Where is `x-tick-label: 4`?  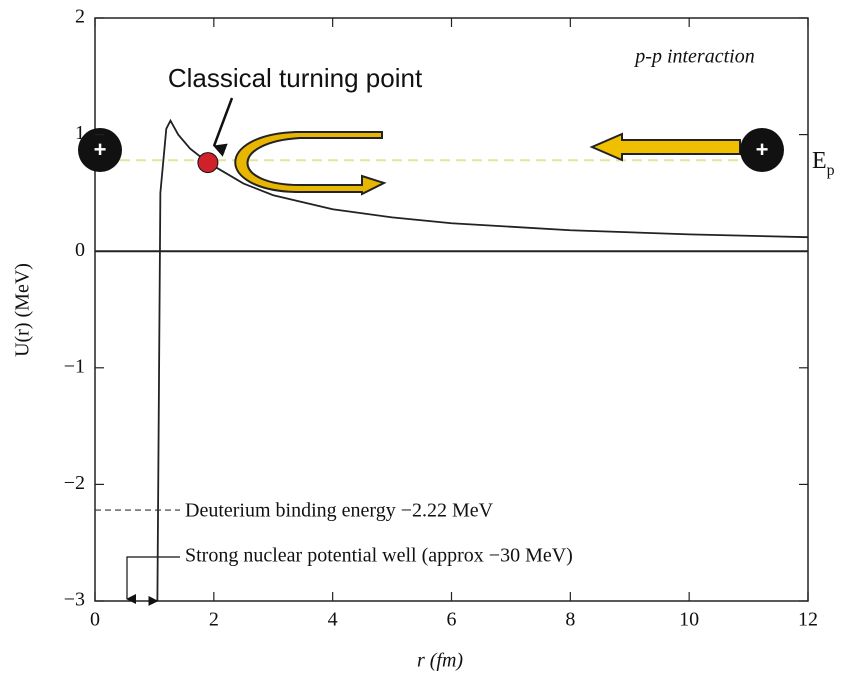
x-tick-label: 4 is located at coordinates (333, 620).